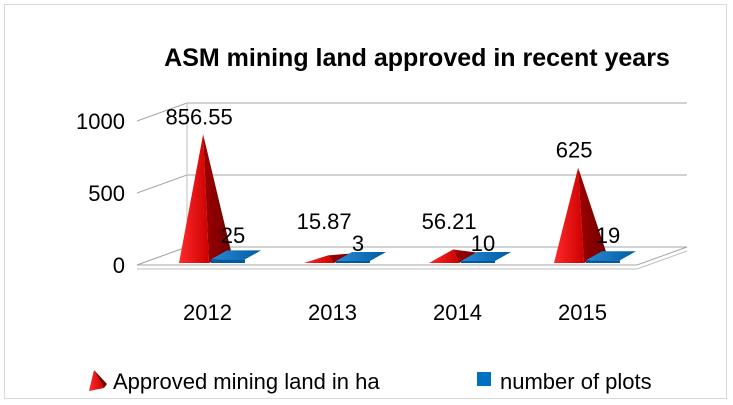  Describe the element at coordinates (100, 121) in the screenshot. I see `y-tick-label: 1000` at that location.